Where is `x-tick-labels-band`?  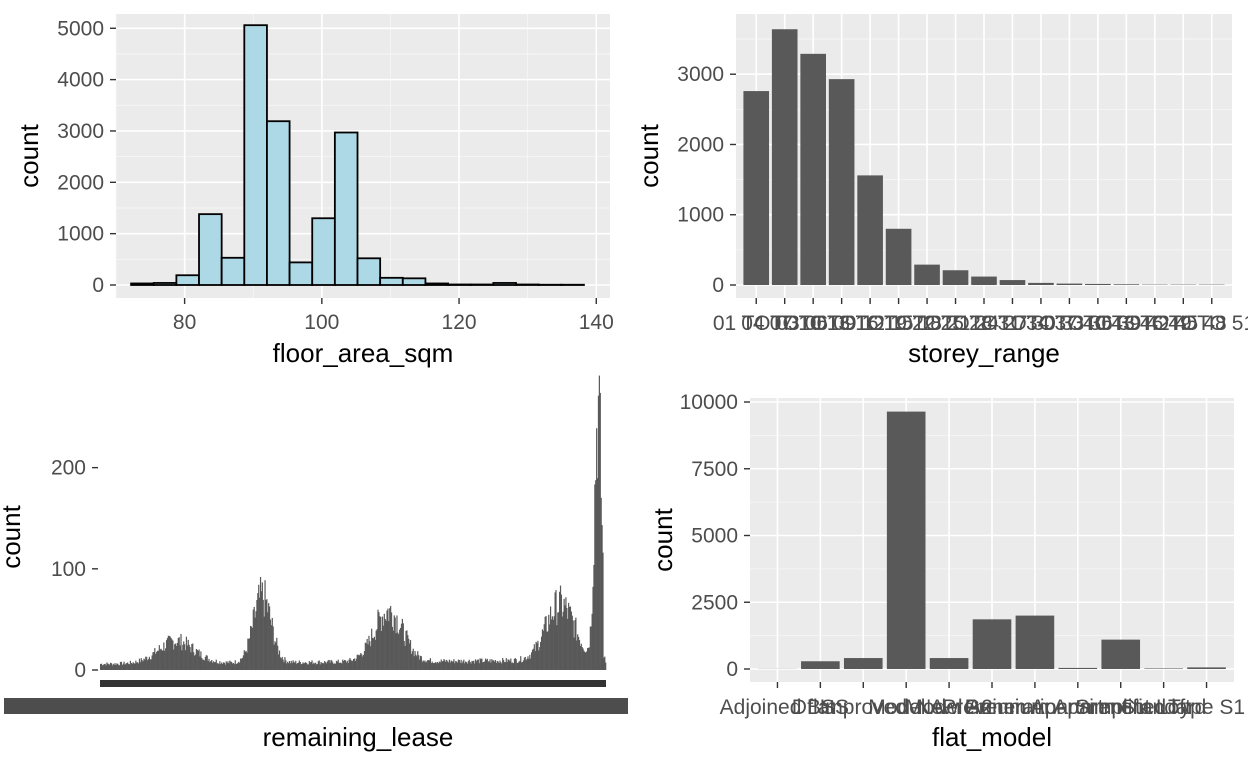 x-tick-labels-band is located at coordinates (316, 706).